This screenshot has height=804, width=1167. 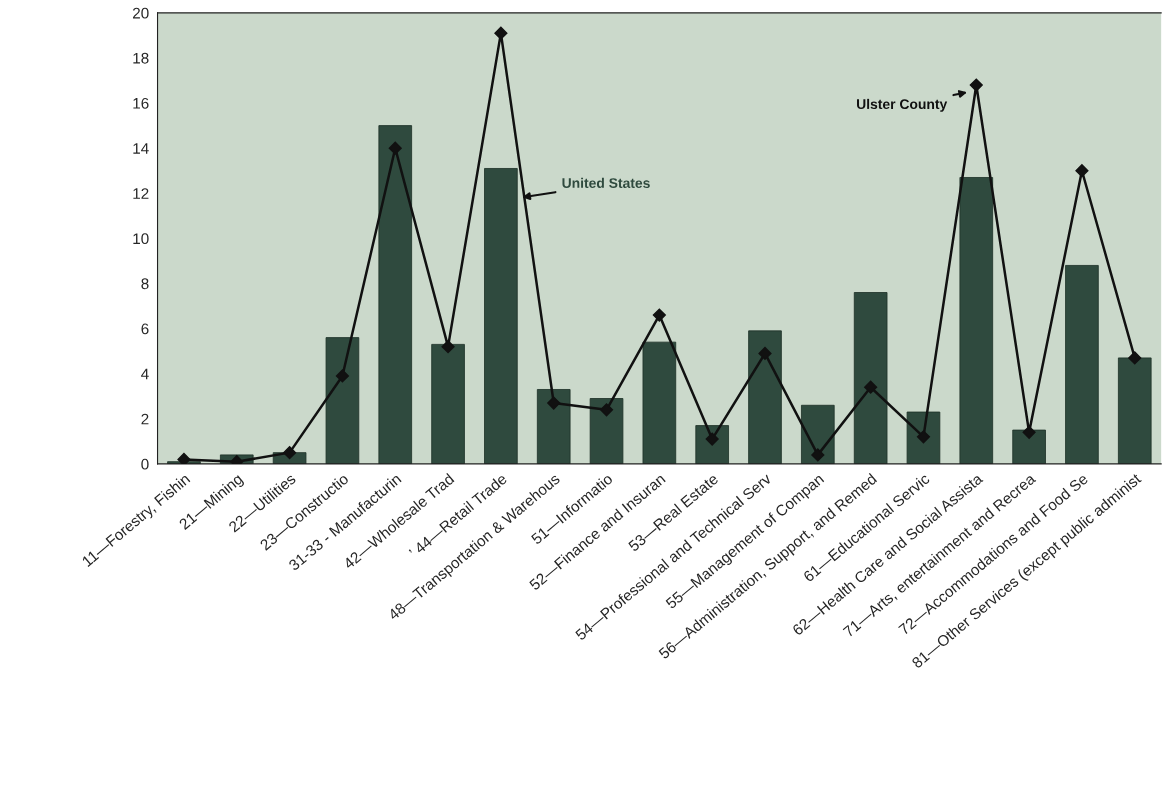 What do you see at coordinates (141, 148) in the screenshot?
I see `y-tick-label: 14` at bounding box center [141, 148].